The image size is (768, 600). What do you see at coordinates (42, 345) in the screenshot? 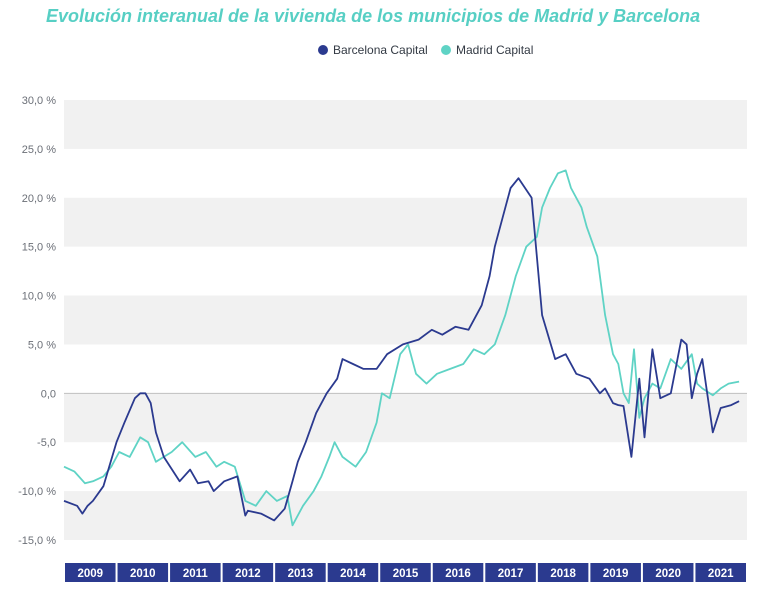
I see `y-tick-label: 5,0 %` at bounding box center [42, 345].